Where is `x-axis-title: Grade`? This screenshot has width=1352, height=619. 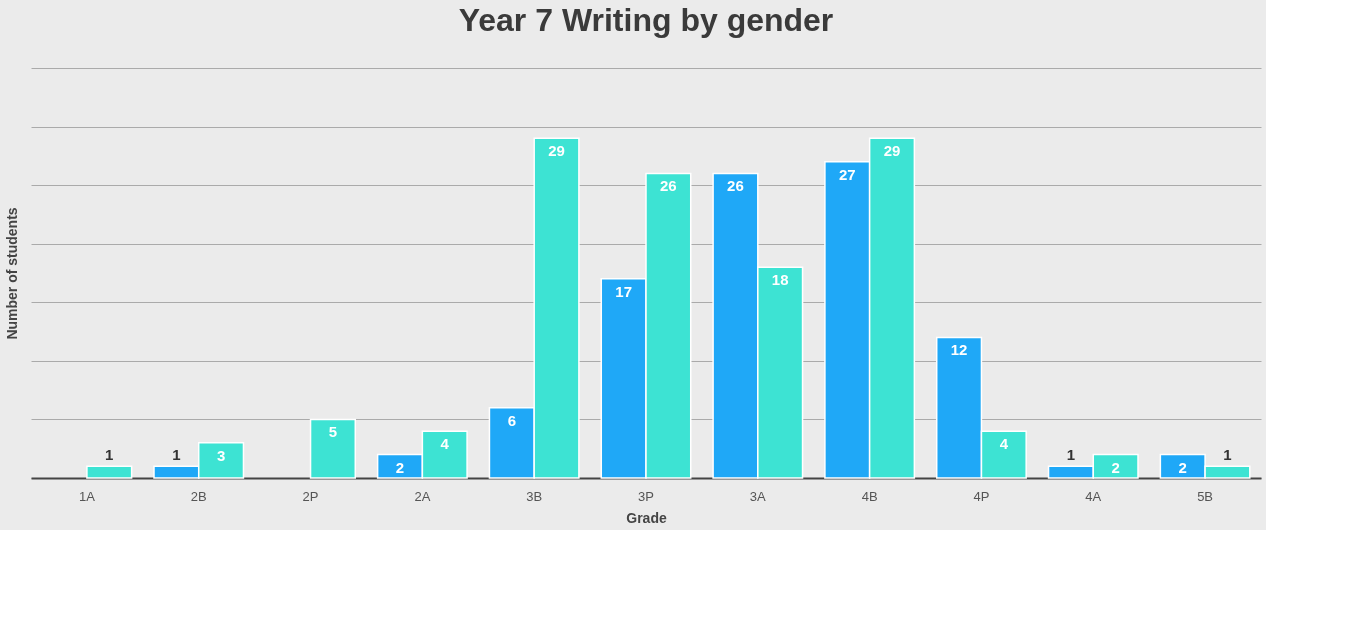
x-axis-title: Grade is located at coordinates (646, 517).